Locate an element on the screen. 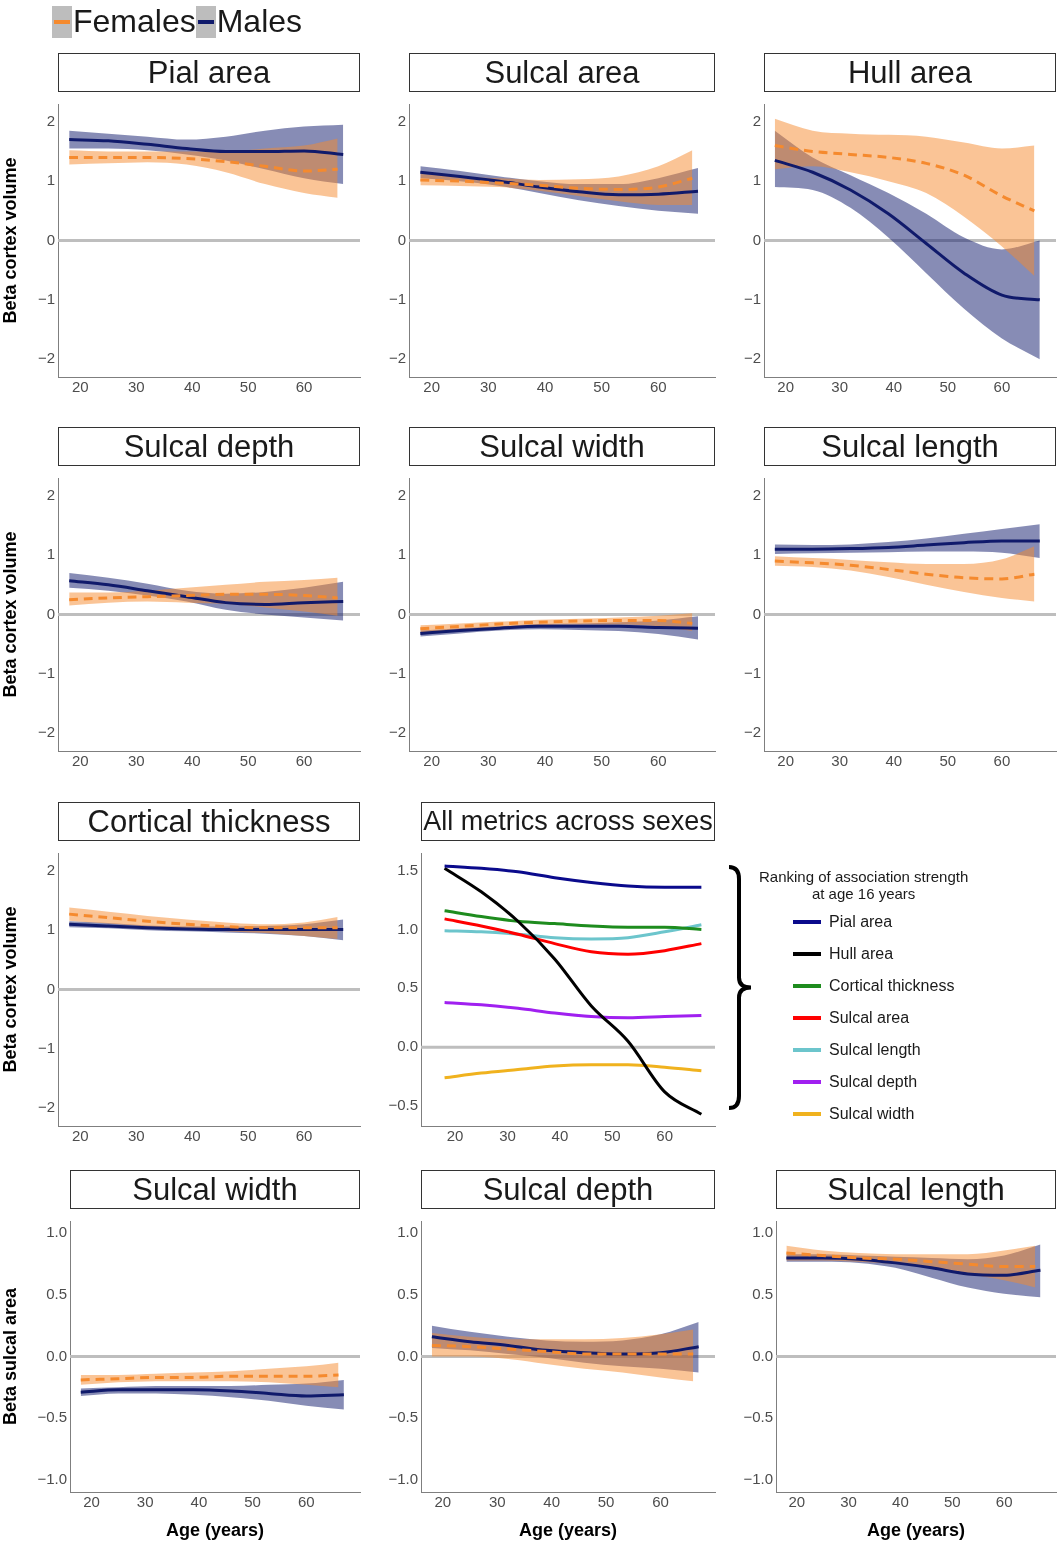 This screenshot has height=1543, width=1061. chart-title: Pial area is located at coordinates (209, 72).